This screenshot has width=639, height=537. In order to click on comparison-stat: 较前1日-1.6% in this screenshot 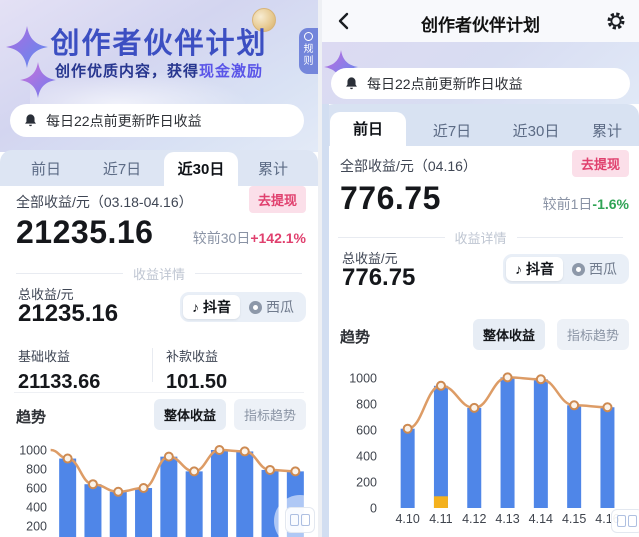, I will do `click(586, 204)`.